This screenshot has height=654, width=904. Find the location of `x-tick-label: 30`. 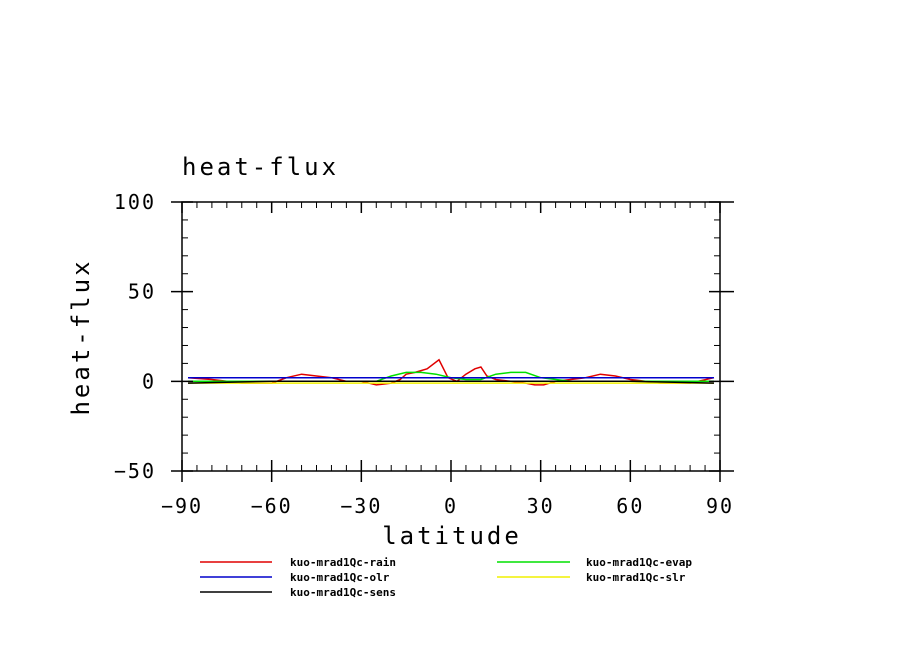

x-tick-label: 30 is located at coordinates (541, 506).